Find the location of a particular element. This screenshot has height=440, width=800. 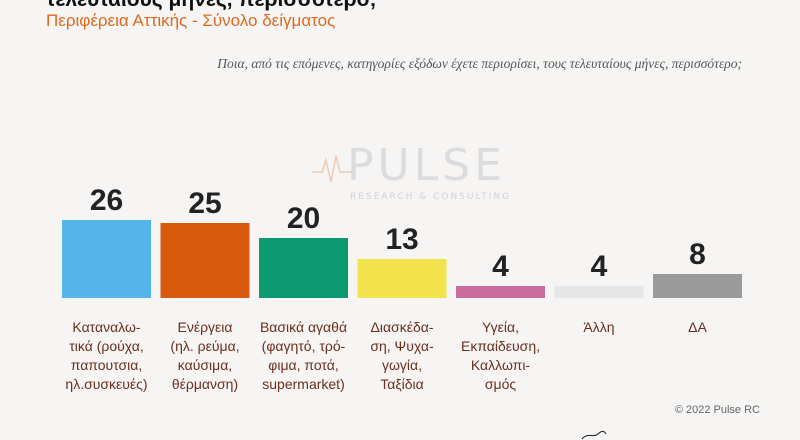

category-label-line: τικά (ρούχα, is located at coordinates (106, 346).